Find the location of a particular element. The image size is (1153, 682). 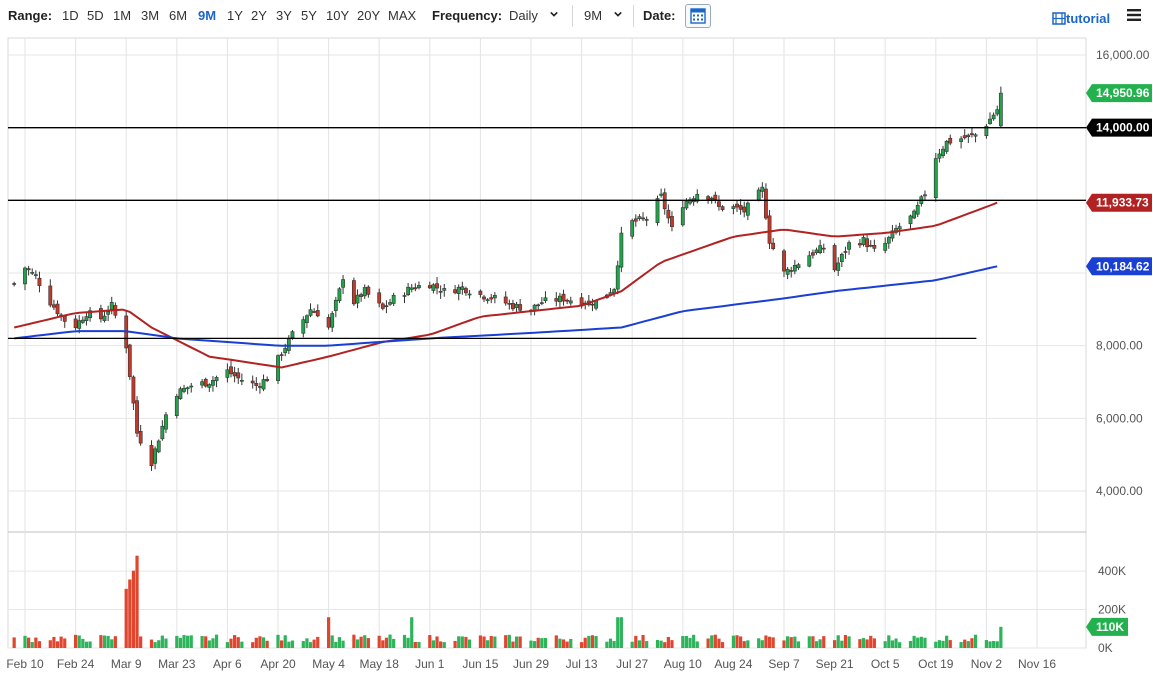

tutorial-link: tutorial is located at coordinates (1081, 18).